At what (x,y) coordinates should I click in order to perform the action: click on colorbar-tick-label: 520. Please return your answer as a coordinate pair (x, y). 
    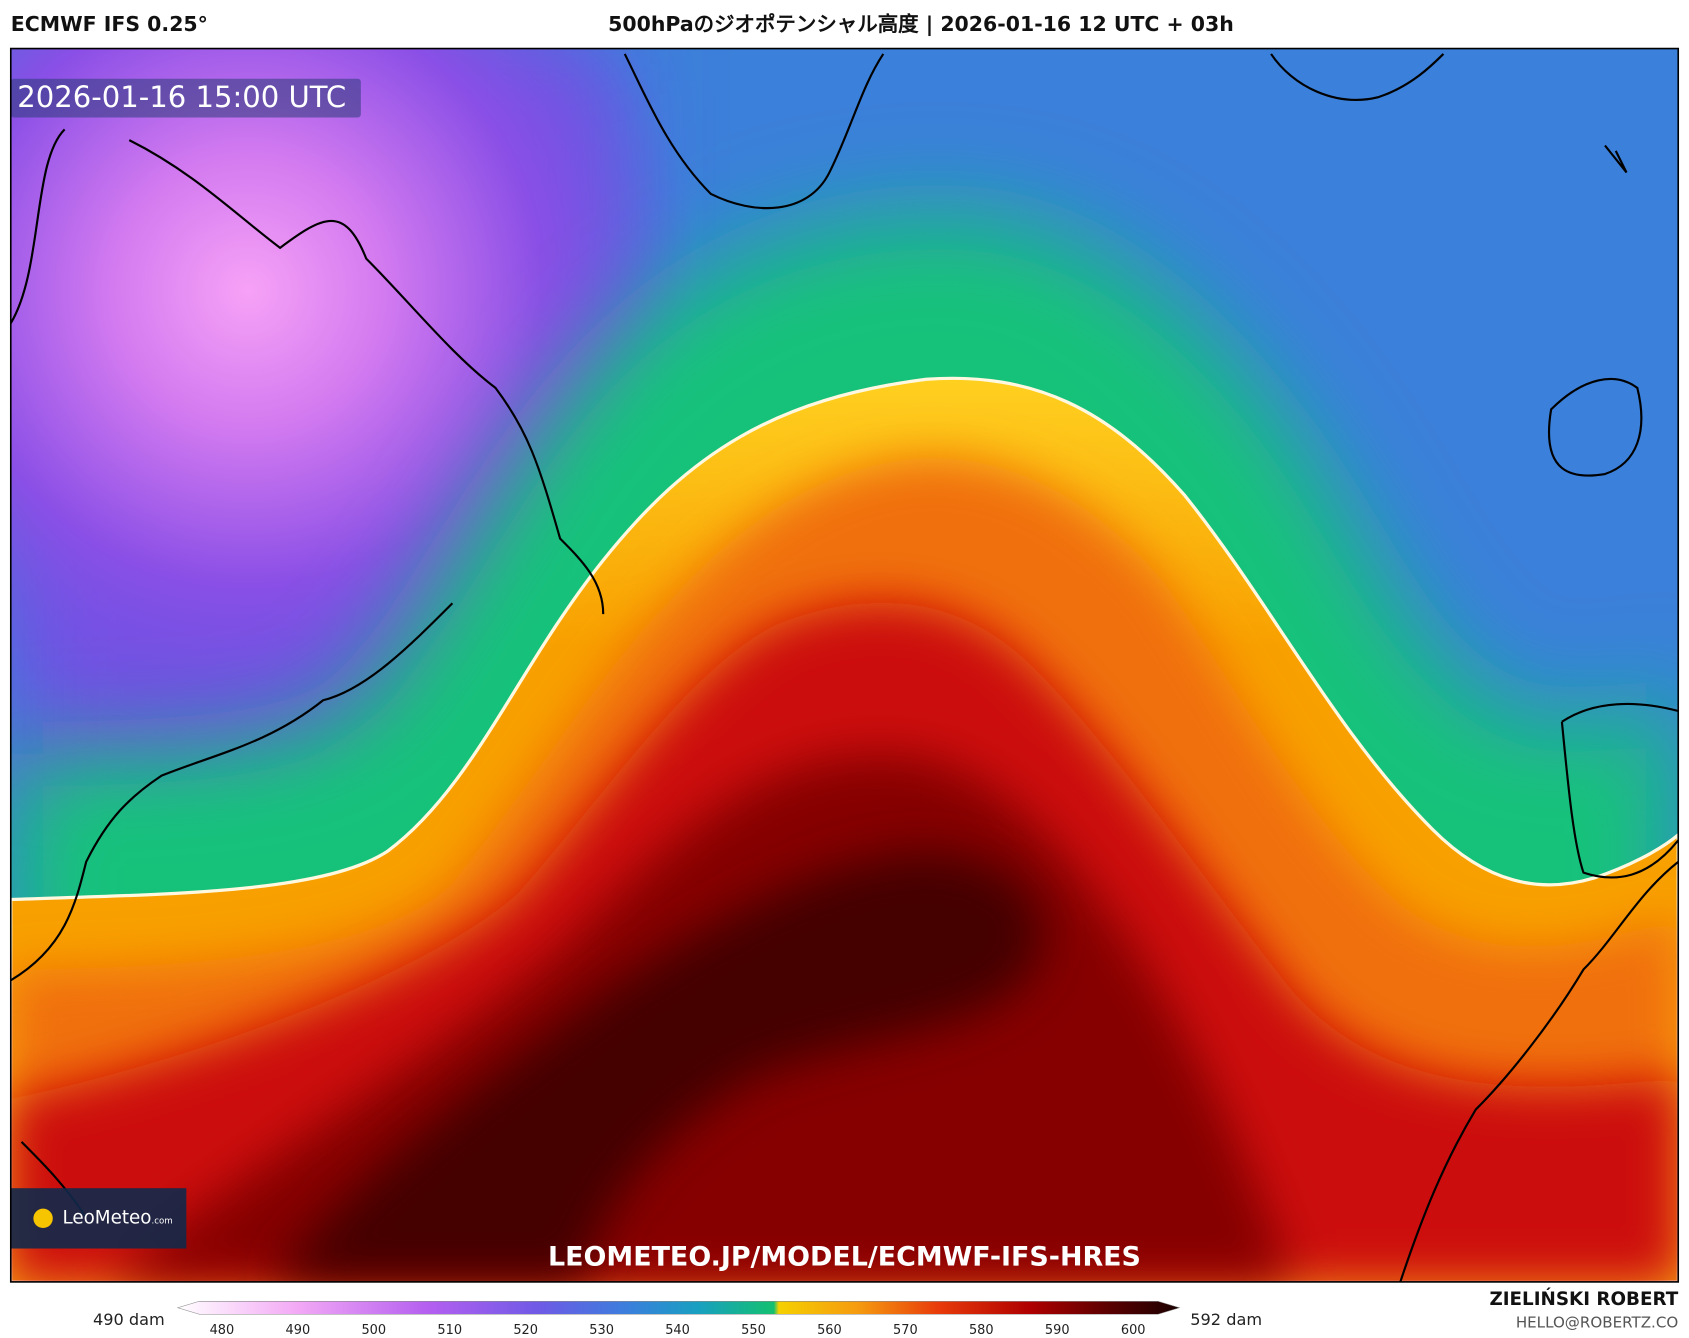
    Looking at the image, I should click on (525, 1330).